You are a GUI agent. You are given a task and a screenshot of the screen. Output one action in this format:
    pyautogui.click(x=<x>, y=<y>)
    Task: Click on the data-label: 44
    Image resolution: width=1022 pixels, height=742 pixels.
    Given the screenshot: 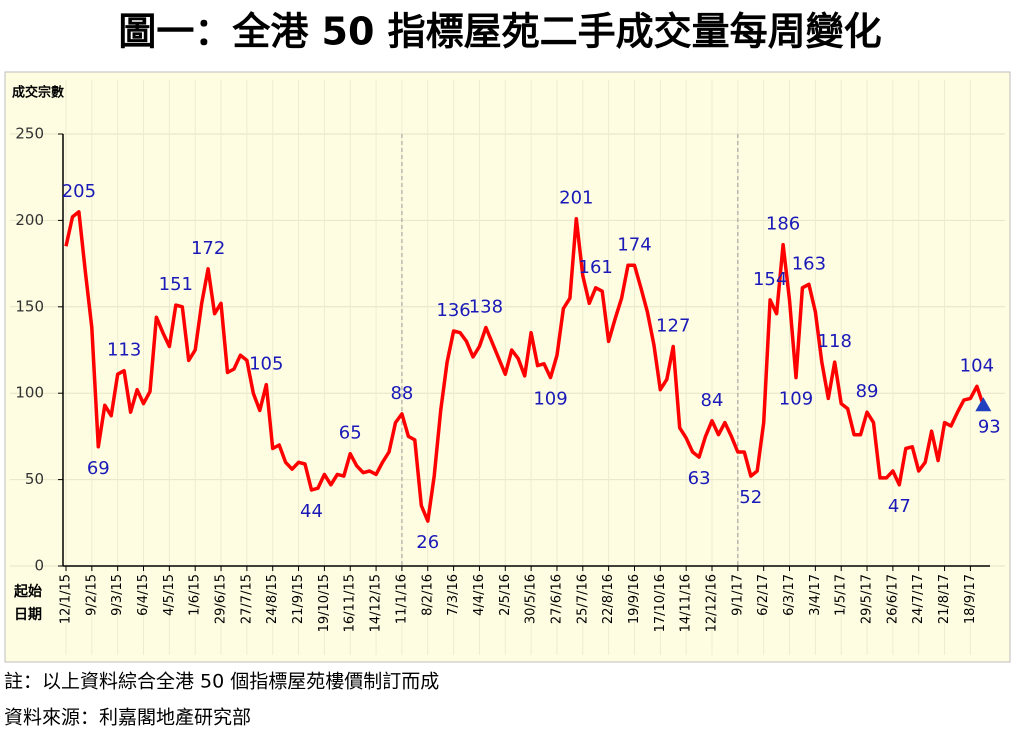 What is the action you would take?
    pyautogui.click(x=311, y=511)
    